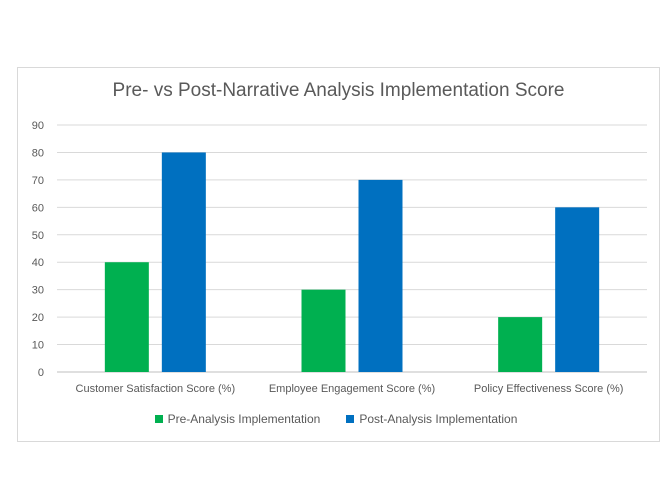 The image size is (672, 501). Describe the element at coordinates (244, 419) in the screenshot. I see `legend-label-pre: Pre-Analysis Implementation` at that location.